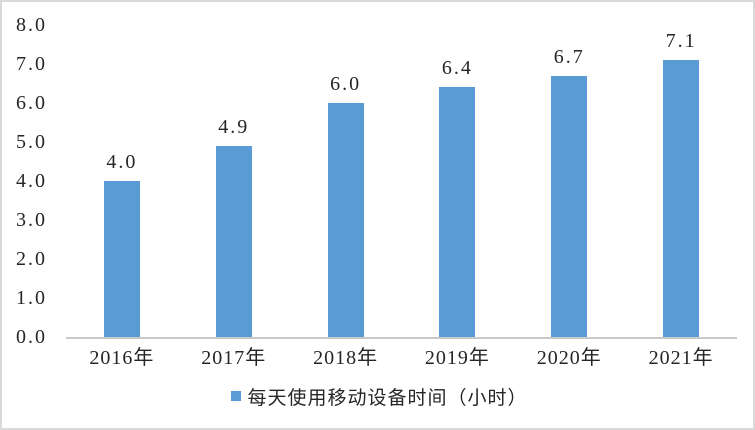  Describe the element at coordinates (346, 84) in the screenshot. I see `bar-value-label: 6.0` at that location.